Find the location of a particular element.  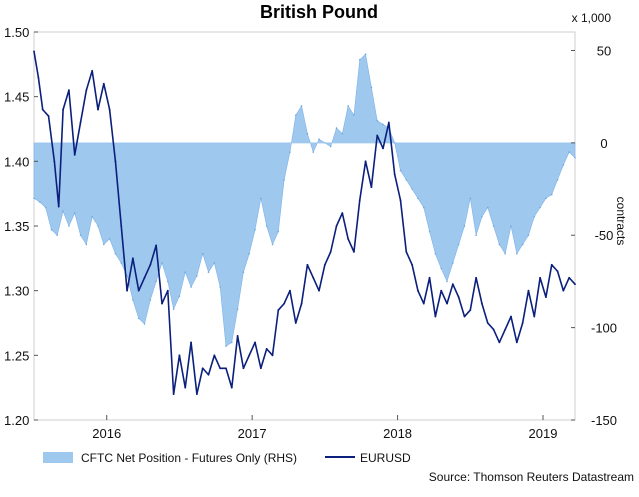

x-axis-ticks: 2016 2017 2018 2019 is located at coordinates (324, 428).